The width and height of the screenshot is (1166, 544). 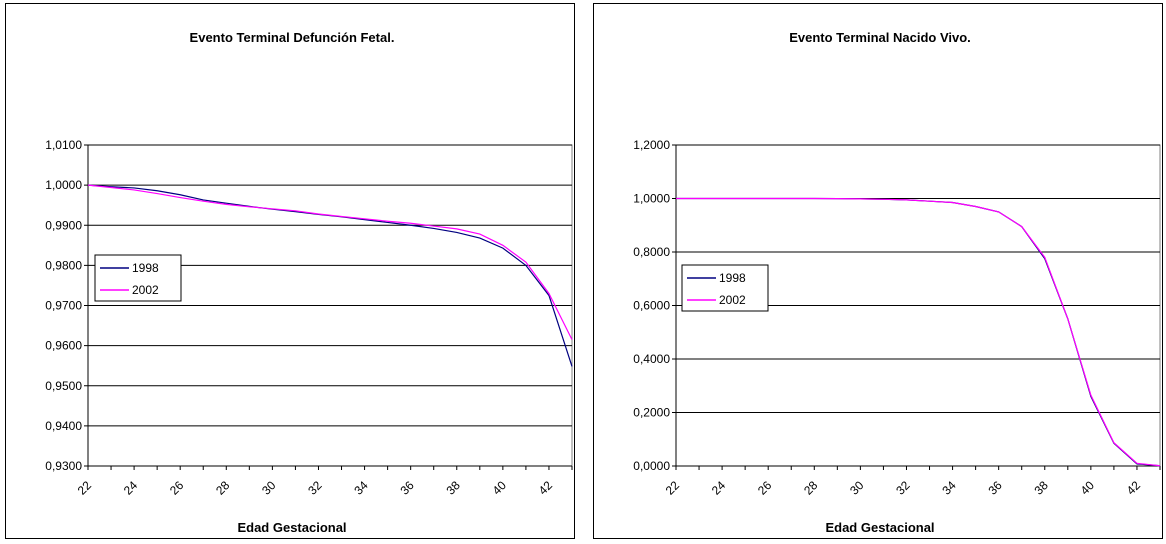 I want to click on y-tick-label: 0,2000, so click(x=651, y=413).